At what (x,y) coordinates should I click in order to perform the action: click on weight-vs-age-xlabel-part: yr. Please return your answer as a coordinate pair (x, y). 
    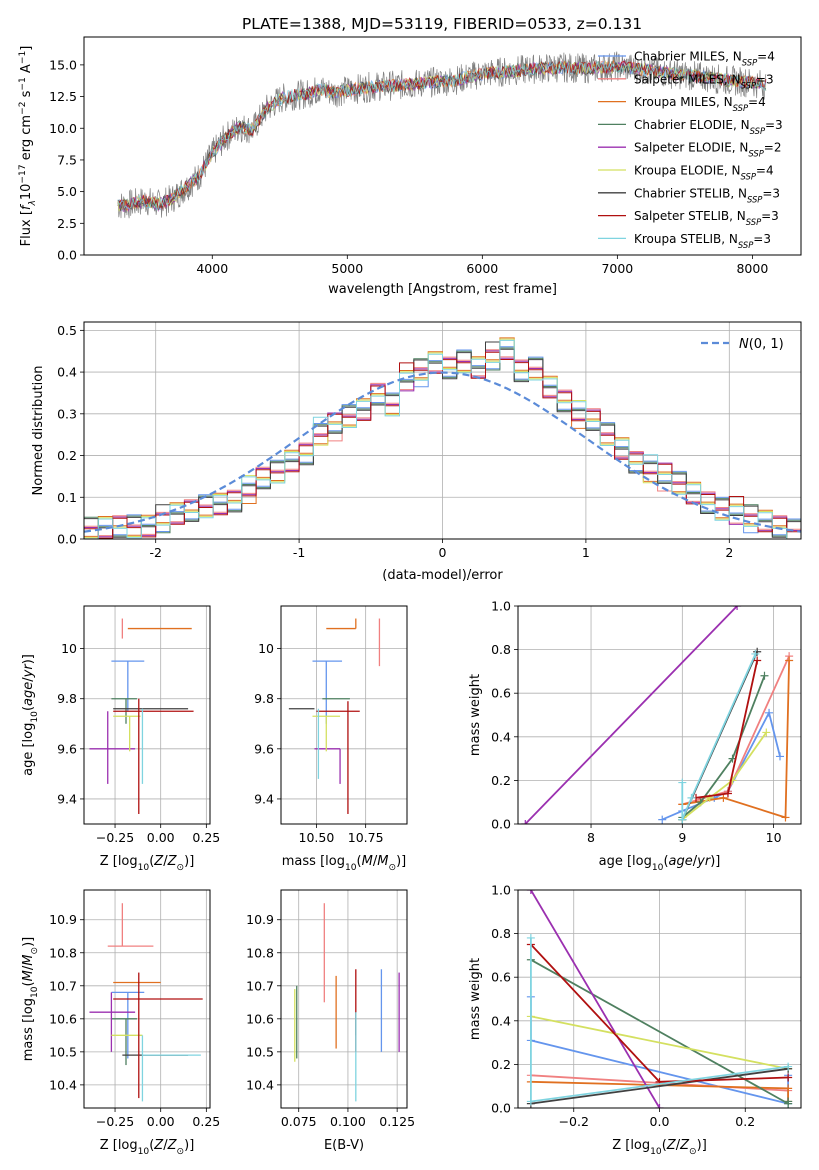
    Looking at the image, I should click on (704, 861).